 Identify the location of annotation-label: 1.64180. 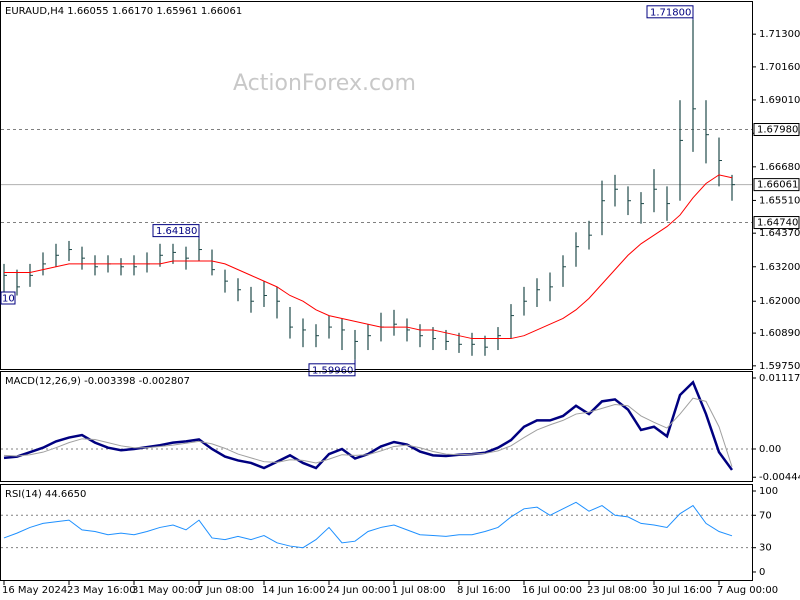
(176, 231).